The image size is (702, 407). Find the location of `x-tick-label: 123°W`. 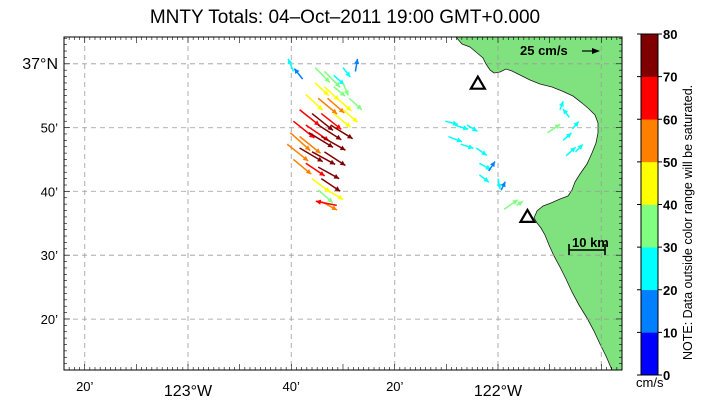

x-tick-label: 123°W is located at coordinates (188, 391).